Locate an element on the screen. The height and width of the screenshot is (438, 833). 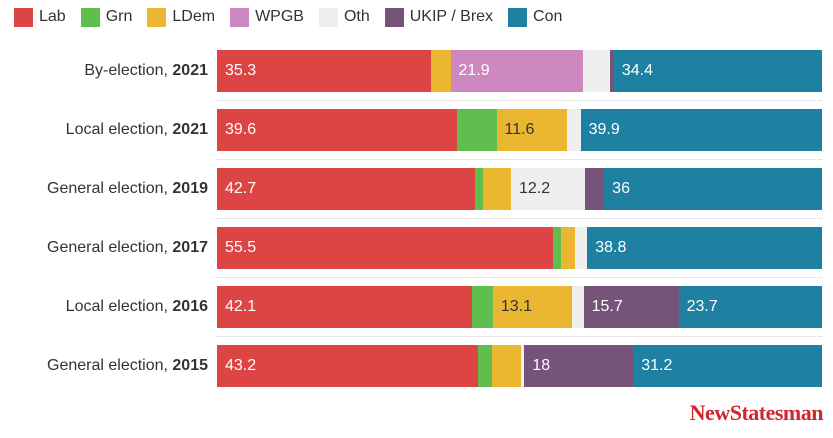
legend-item-oth: Oth is located at coordinates (344, 17).